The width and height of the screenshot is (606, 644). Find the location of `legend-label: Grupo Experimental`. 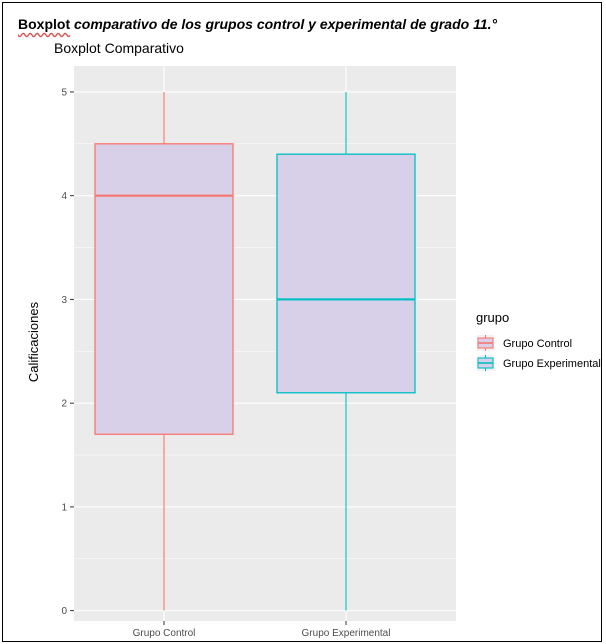

legend-label: Grupo Experimental is located at coordinates (552, 364).